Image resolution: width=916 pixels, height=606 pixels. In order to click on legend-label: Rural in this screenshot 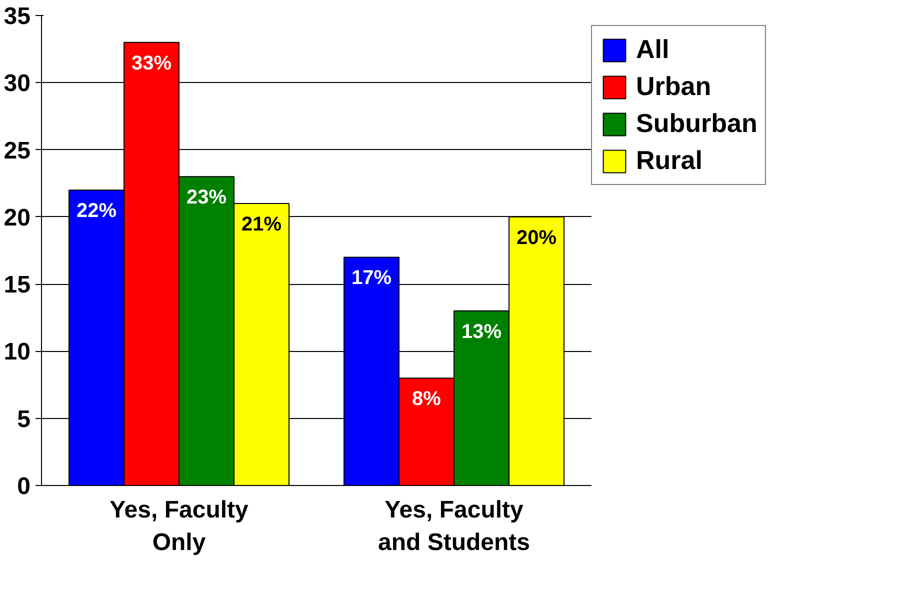, I will do `click(669, 160)`.